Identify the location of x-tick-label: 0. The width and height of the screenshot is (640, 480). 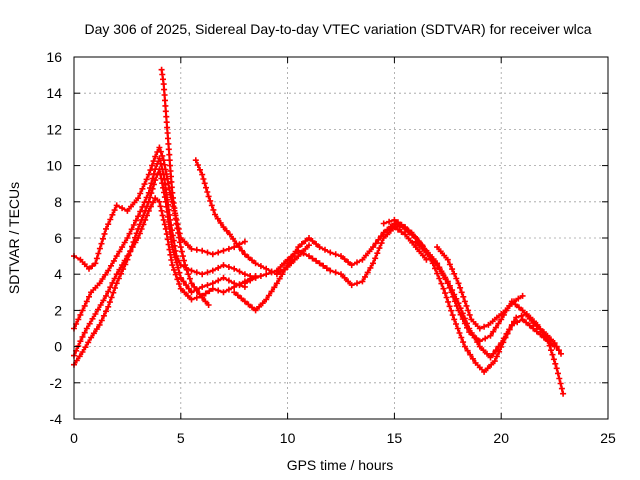
(74, 438).